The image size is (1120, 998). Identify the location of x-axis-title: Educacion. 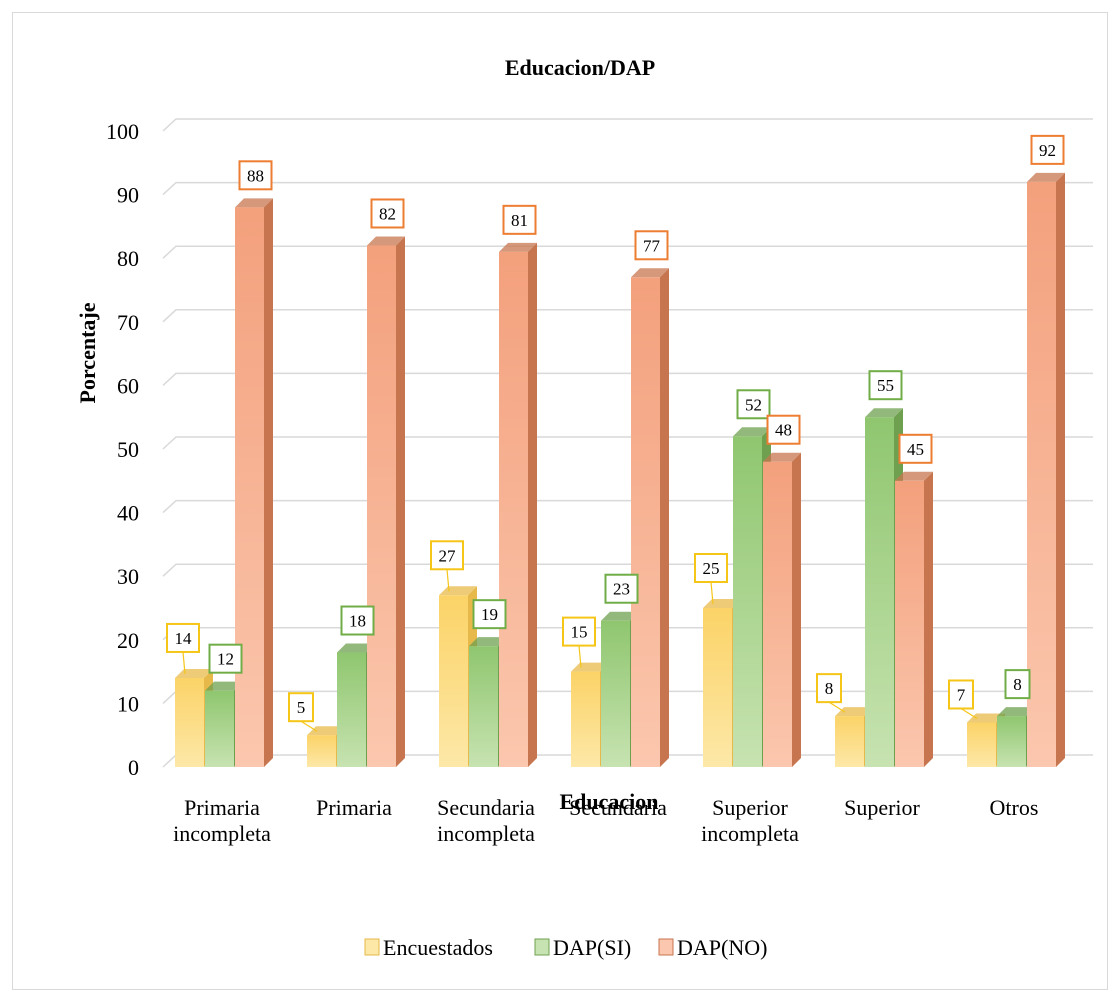
(608, 801).